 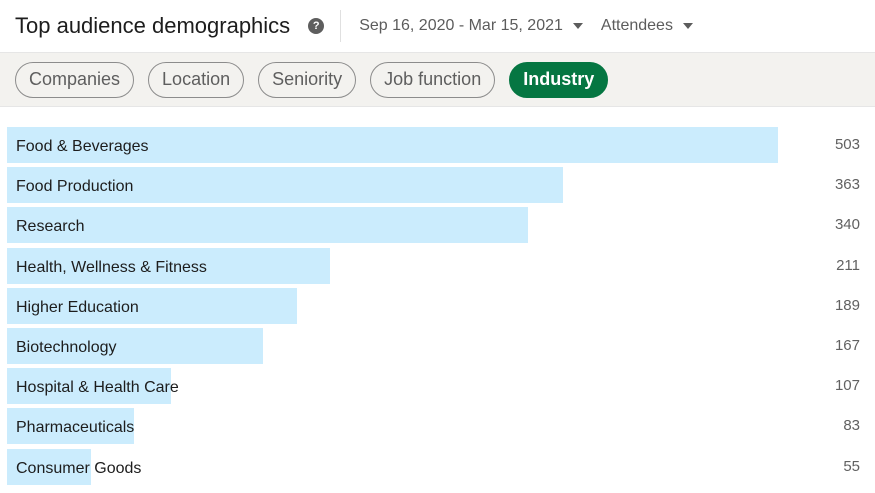 What do you see at coordinates (559, 79) in the screenshot?
I see `tab-industry: Industry` at bounding box center [559, 79].